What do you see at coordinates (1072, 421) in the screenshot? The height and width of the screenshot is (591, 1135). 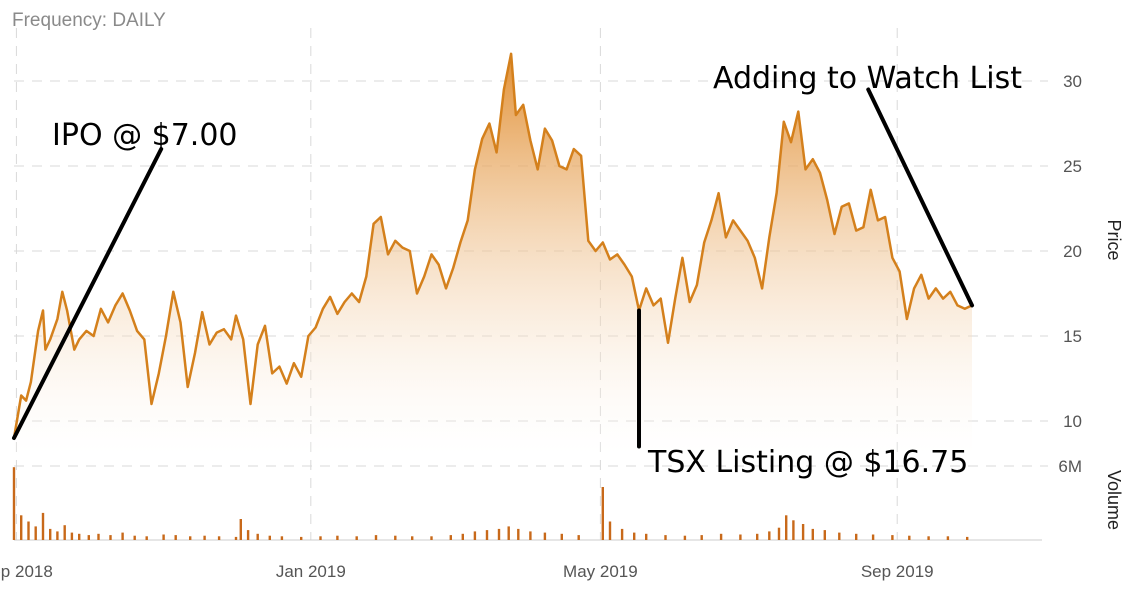 I see `y-tick-label: 10` at bounding box center [1072, 421].